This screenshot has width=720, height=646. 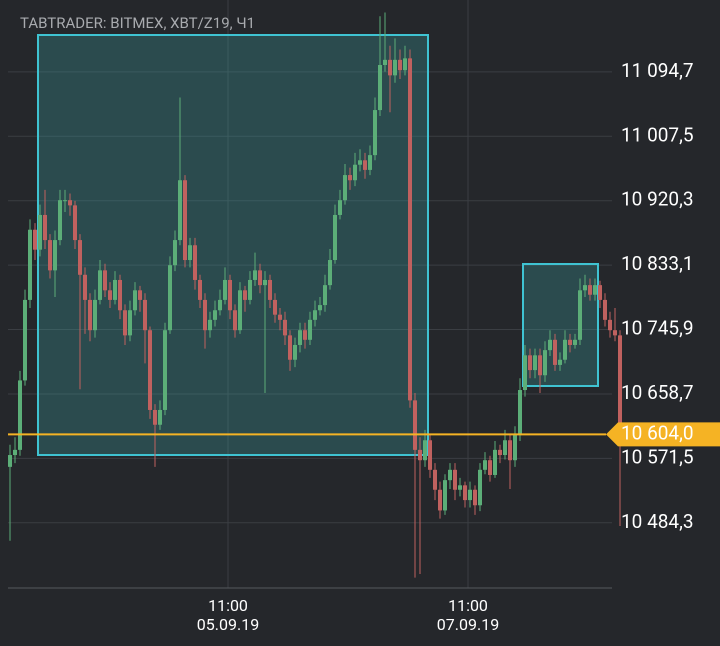 I want to click on x-tick-date: 05.09.19, so click(x=228, y=624).